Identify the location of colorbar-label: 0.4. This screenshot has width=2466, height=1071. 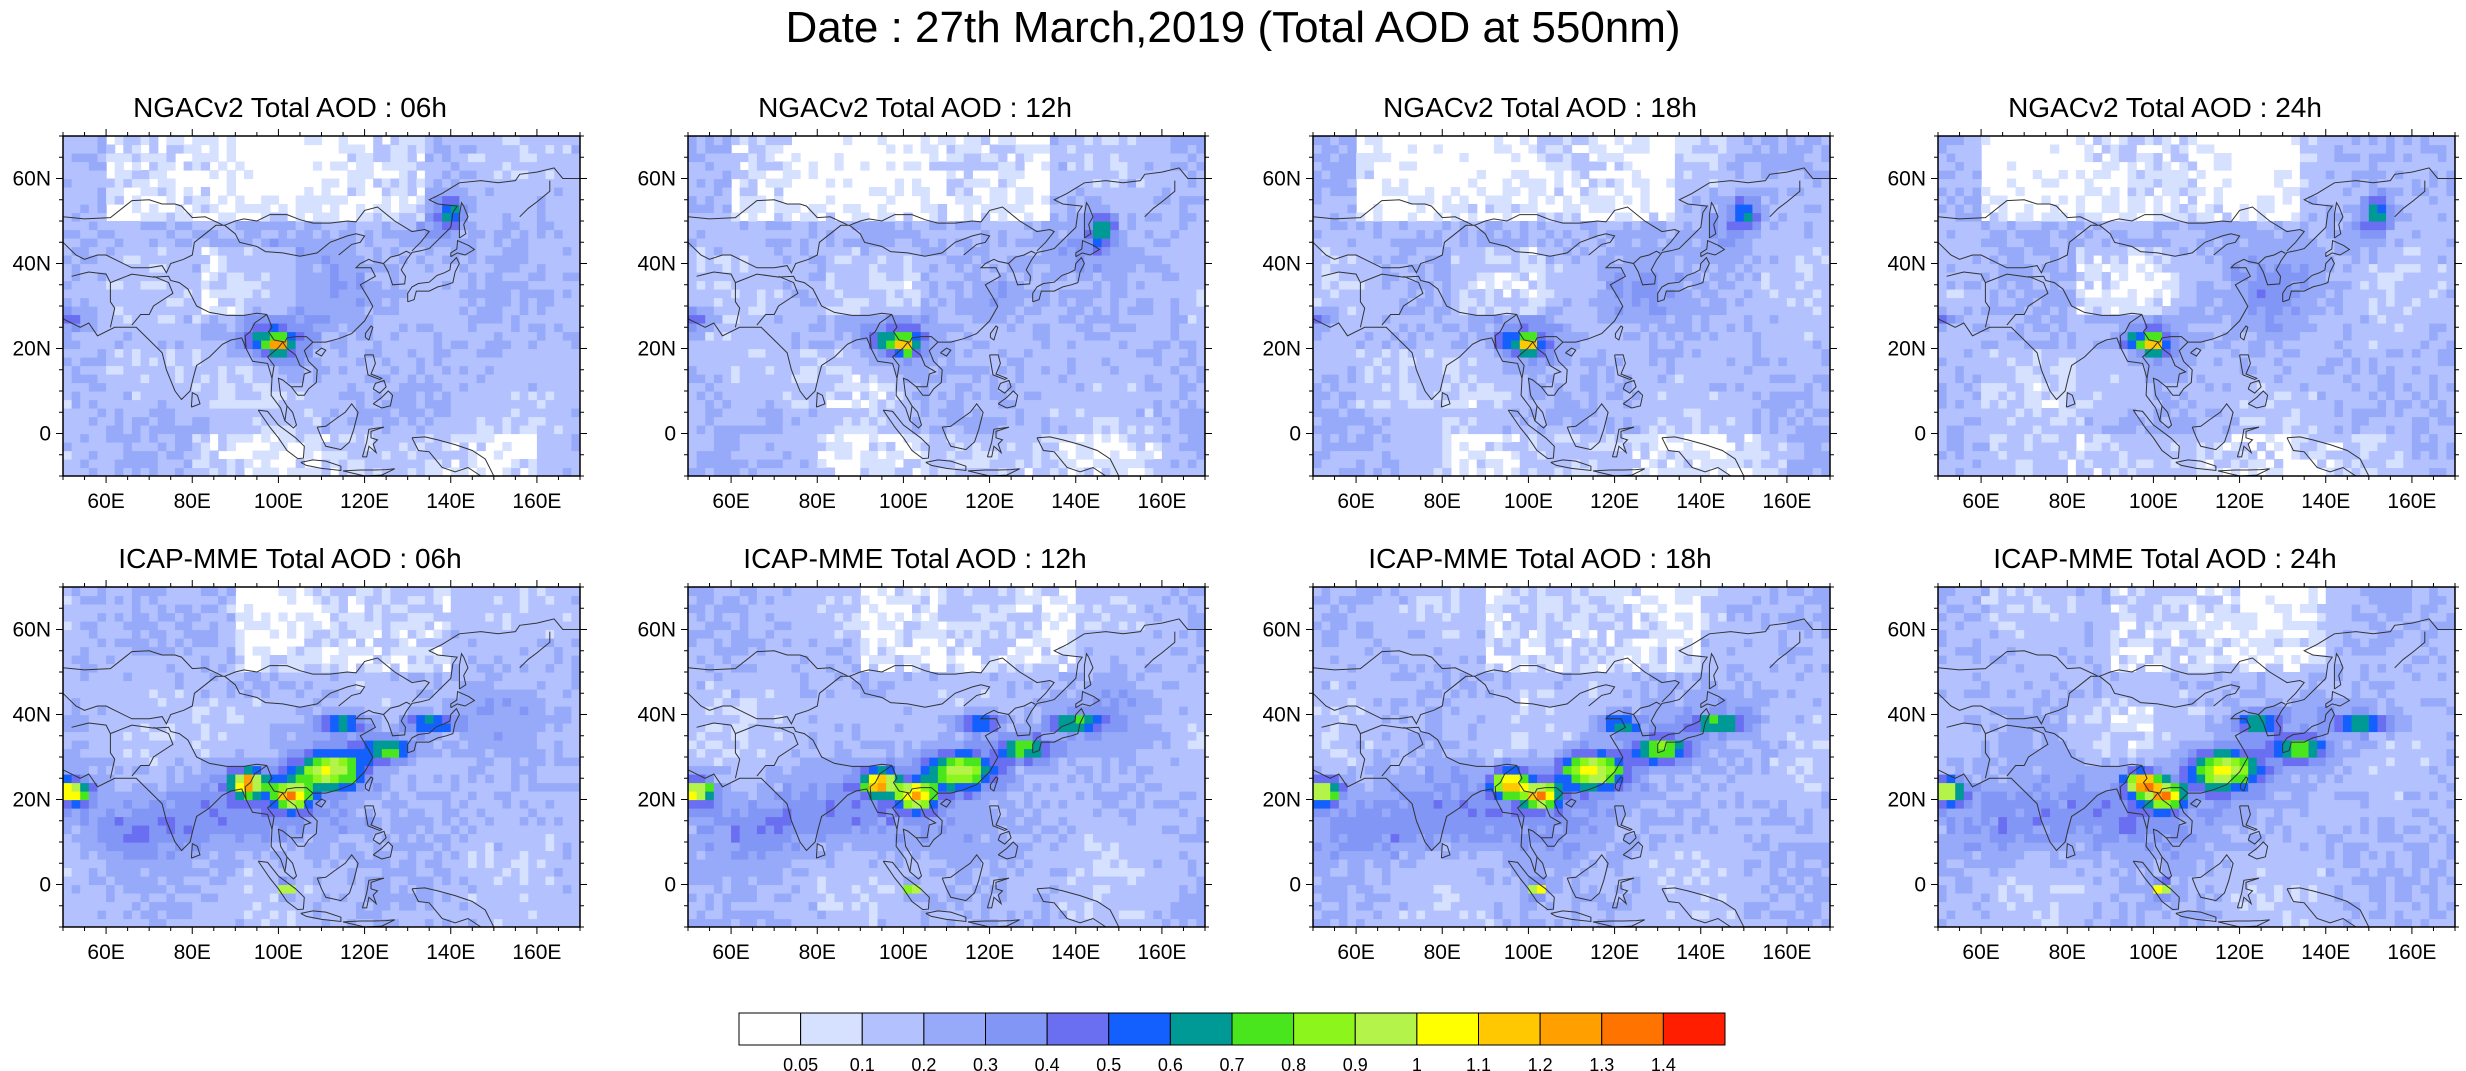
(1047, 1063).